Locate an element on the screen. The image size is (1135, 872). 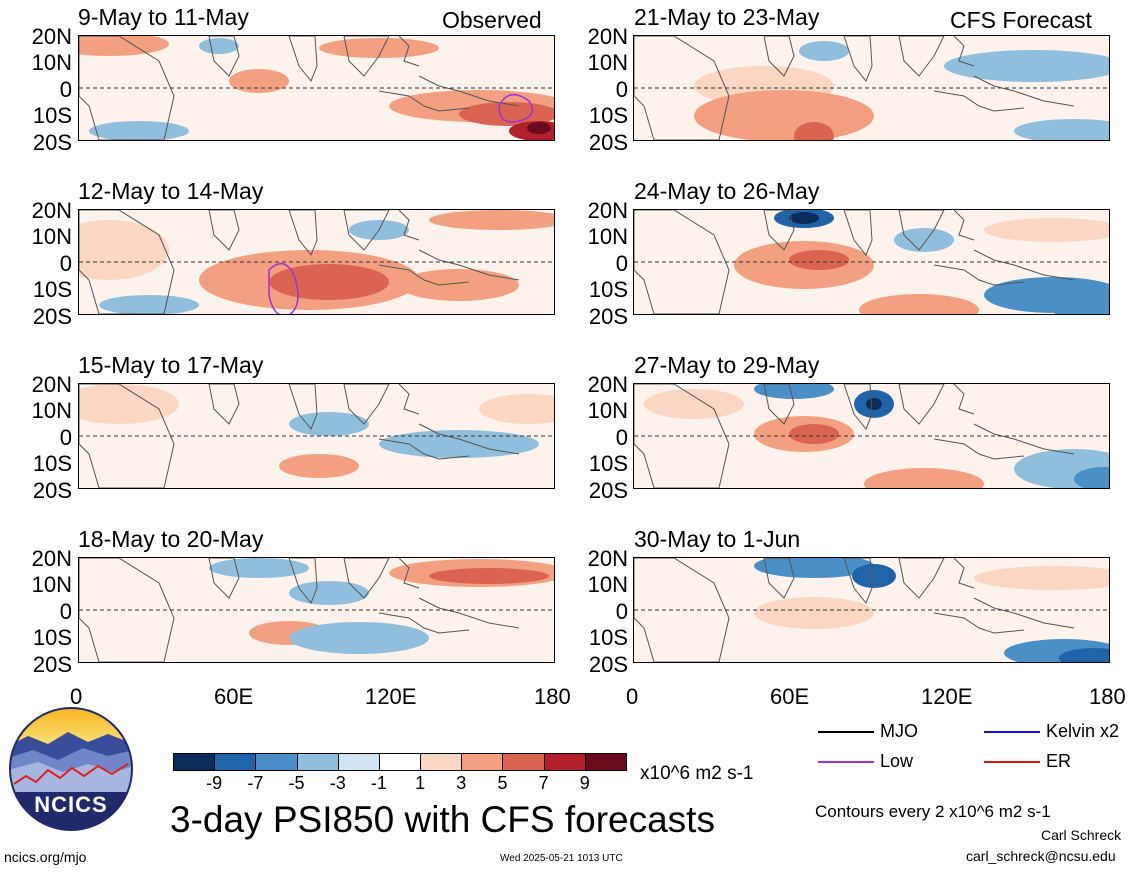
lon-label-60e-left: 60E is located at coordinates (234, 696).